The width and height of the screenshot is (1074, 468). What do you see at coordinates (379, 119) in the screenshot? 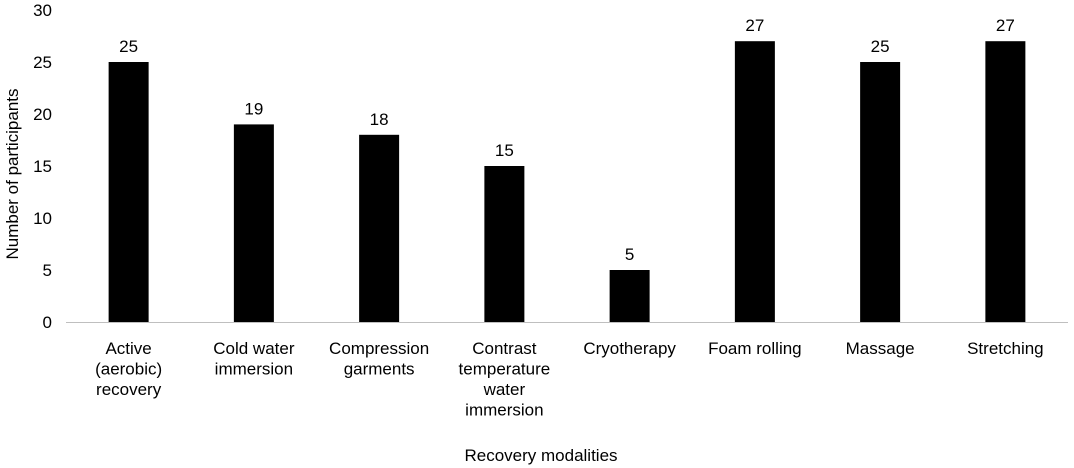
I see `data-label: 18` at bounding box center [379, 119].